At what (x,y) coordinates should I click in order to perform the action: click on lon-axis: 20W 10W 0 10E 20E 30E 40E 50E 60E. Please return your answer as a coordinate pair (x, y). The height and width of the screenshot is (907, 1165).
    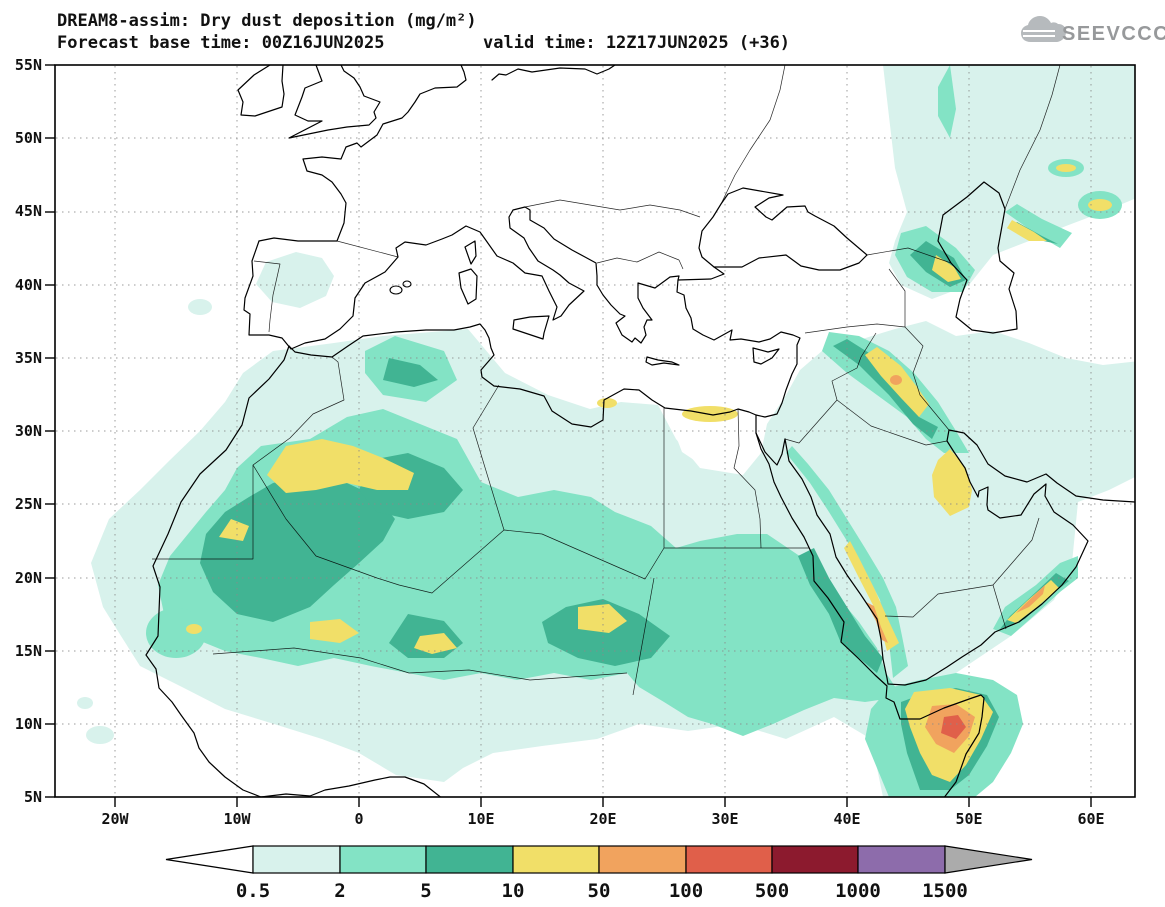
    Looking at the image, I should click on (603, 812).